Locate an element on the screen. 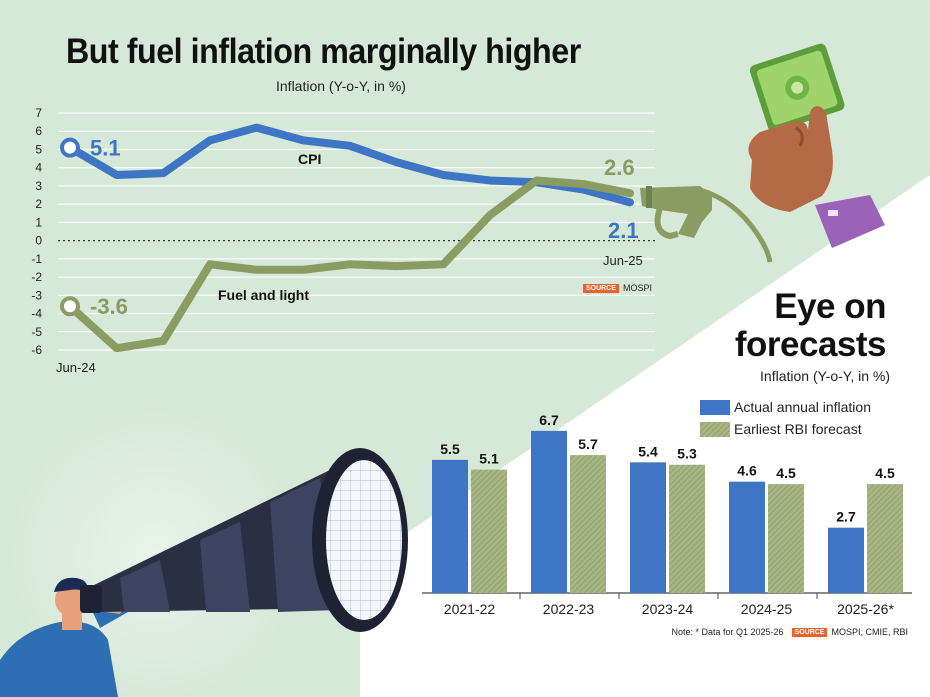  y-tick-label: -1 is located at coordinates (36, 259).